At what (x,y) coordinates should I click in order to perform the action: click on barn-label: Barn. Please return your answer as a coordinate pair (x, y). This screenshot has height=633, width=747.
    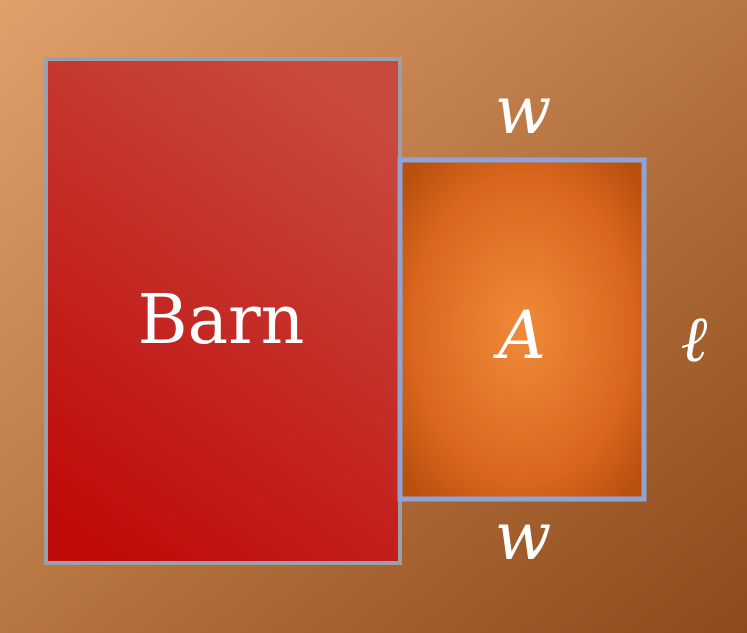
    Looking at the image, I should click on (221, 320).